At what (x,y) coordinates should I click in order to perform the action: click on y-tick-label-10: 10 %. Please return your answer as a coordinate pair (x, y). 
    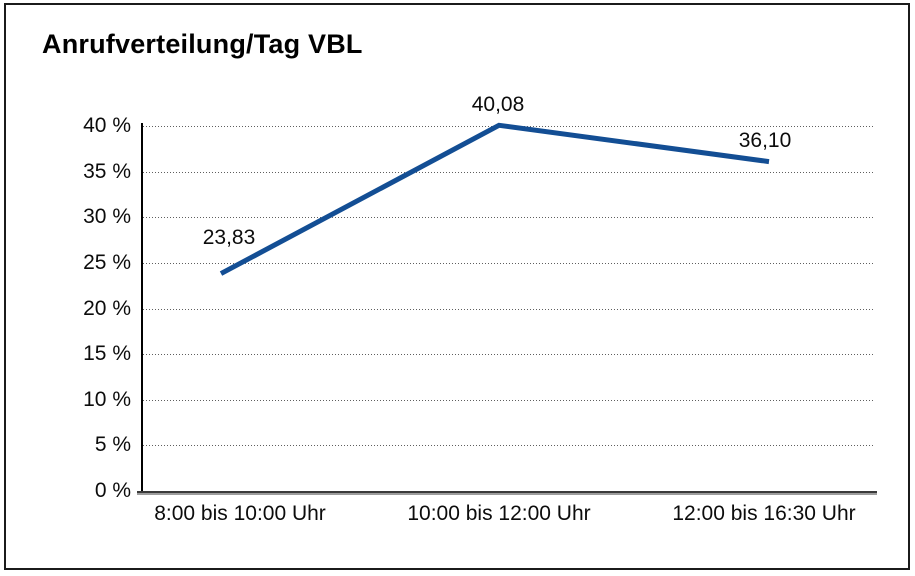
    Looking at the image, I should click on (107, 399).